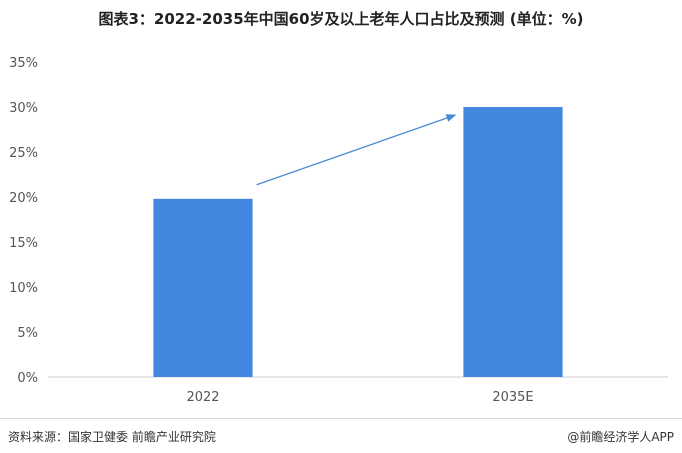  What do you see at coordinates (23, 221) in the screenshot?
I see `y-axis-labels: 0% 5% 10% 15% 20% 25% 30% 35%` at bounding box center [23, 221].